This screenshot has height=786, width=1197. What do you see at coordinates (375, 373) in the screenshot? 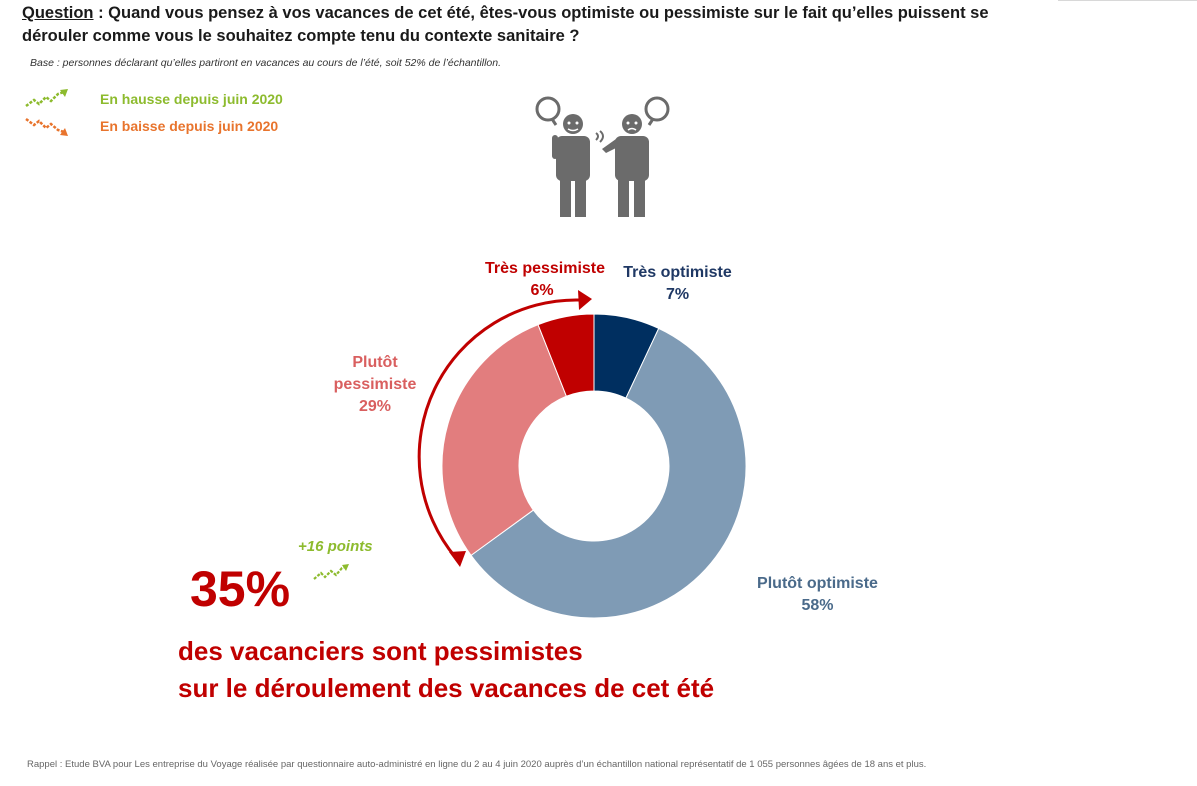
I see `label-plutot-pessimiste-name: Plutôt pessimiste` at bounding box center [375, 373].